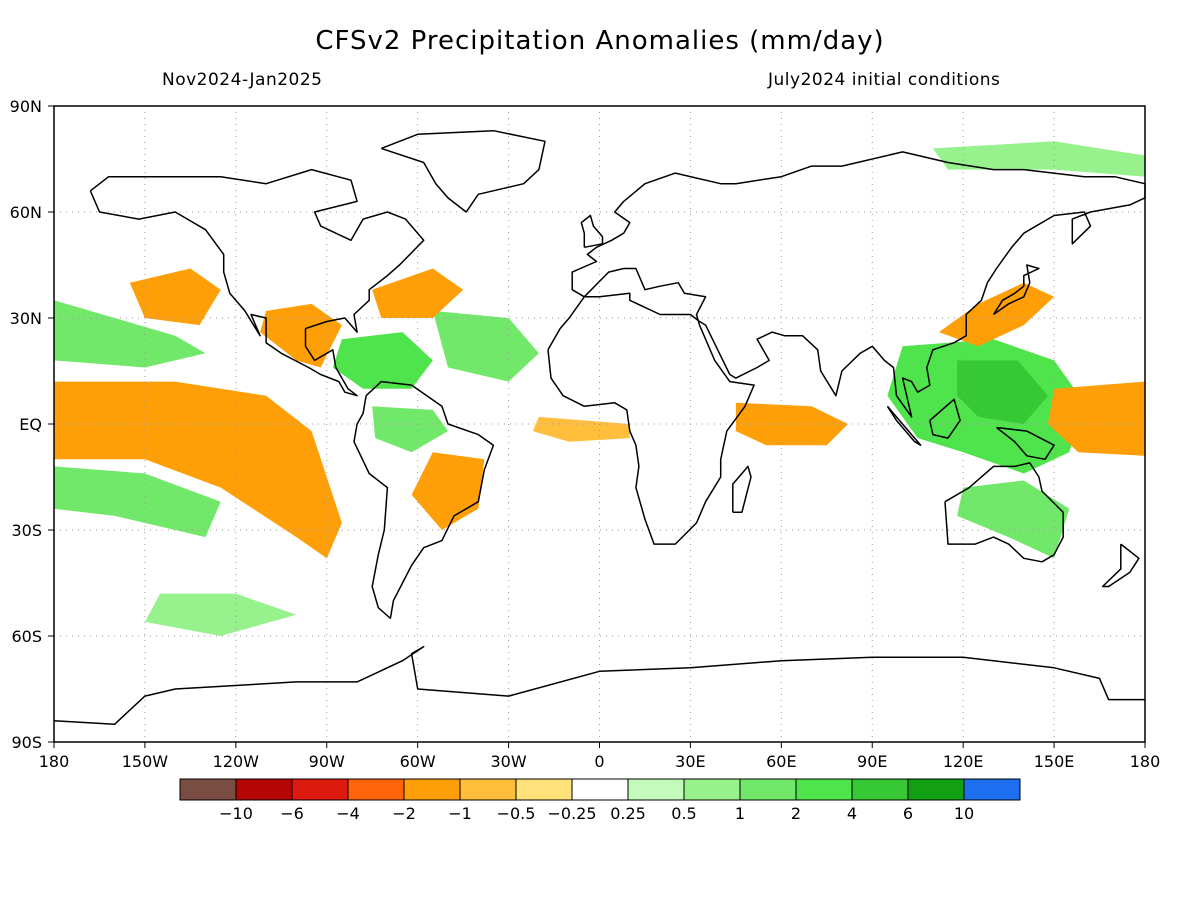 This screenshot has width=1200, height=900. What do you see at coordinates (327, 761) in the screenshot?
I see `lon-tick-label: 90W` at bounding box center [327, 761].